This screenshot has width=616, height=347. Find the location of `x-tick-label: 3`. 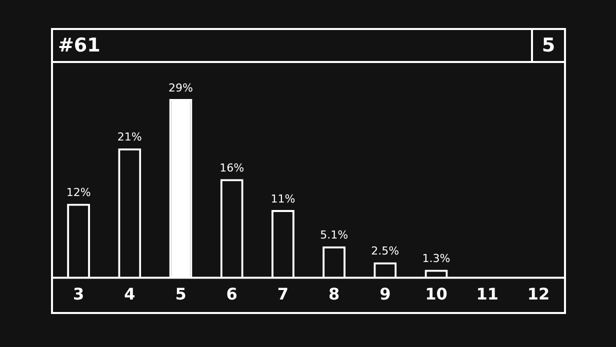

x-tick-label: 3 is located at coordinates (78, 294).